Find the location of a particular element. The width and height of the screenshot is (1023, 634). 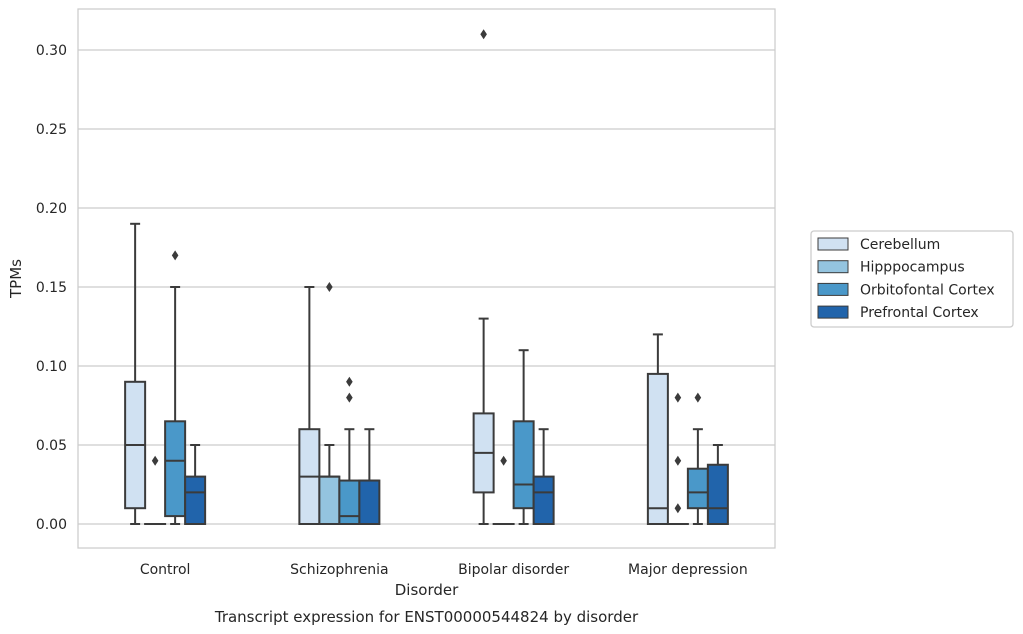

y-tick-label: 0.15 is located at coordinates (51, 288).